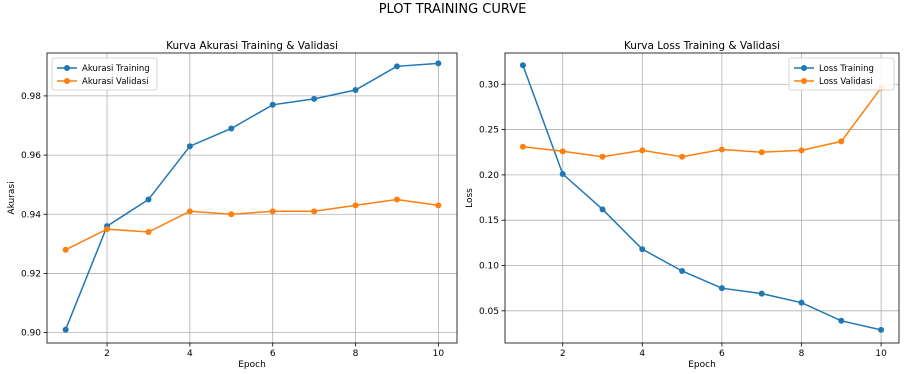  I want to click on loss-x-axis-label: Epoch, so click(702, 365).